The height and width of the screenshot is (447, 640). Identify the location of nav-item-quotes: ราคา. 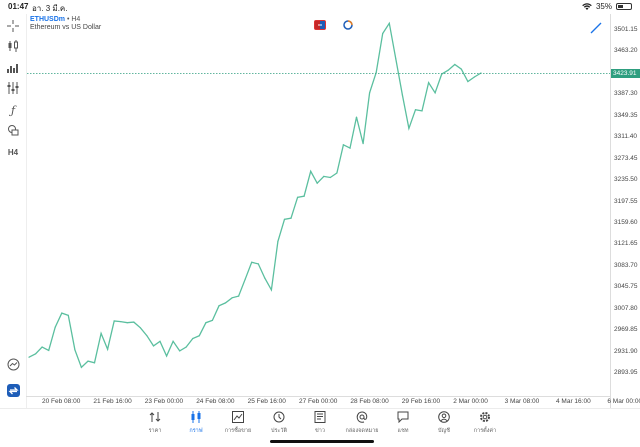
(155, 423).